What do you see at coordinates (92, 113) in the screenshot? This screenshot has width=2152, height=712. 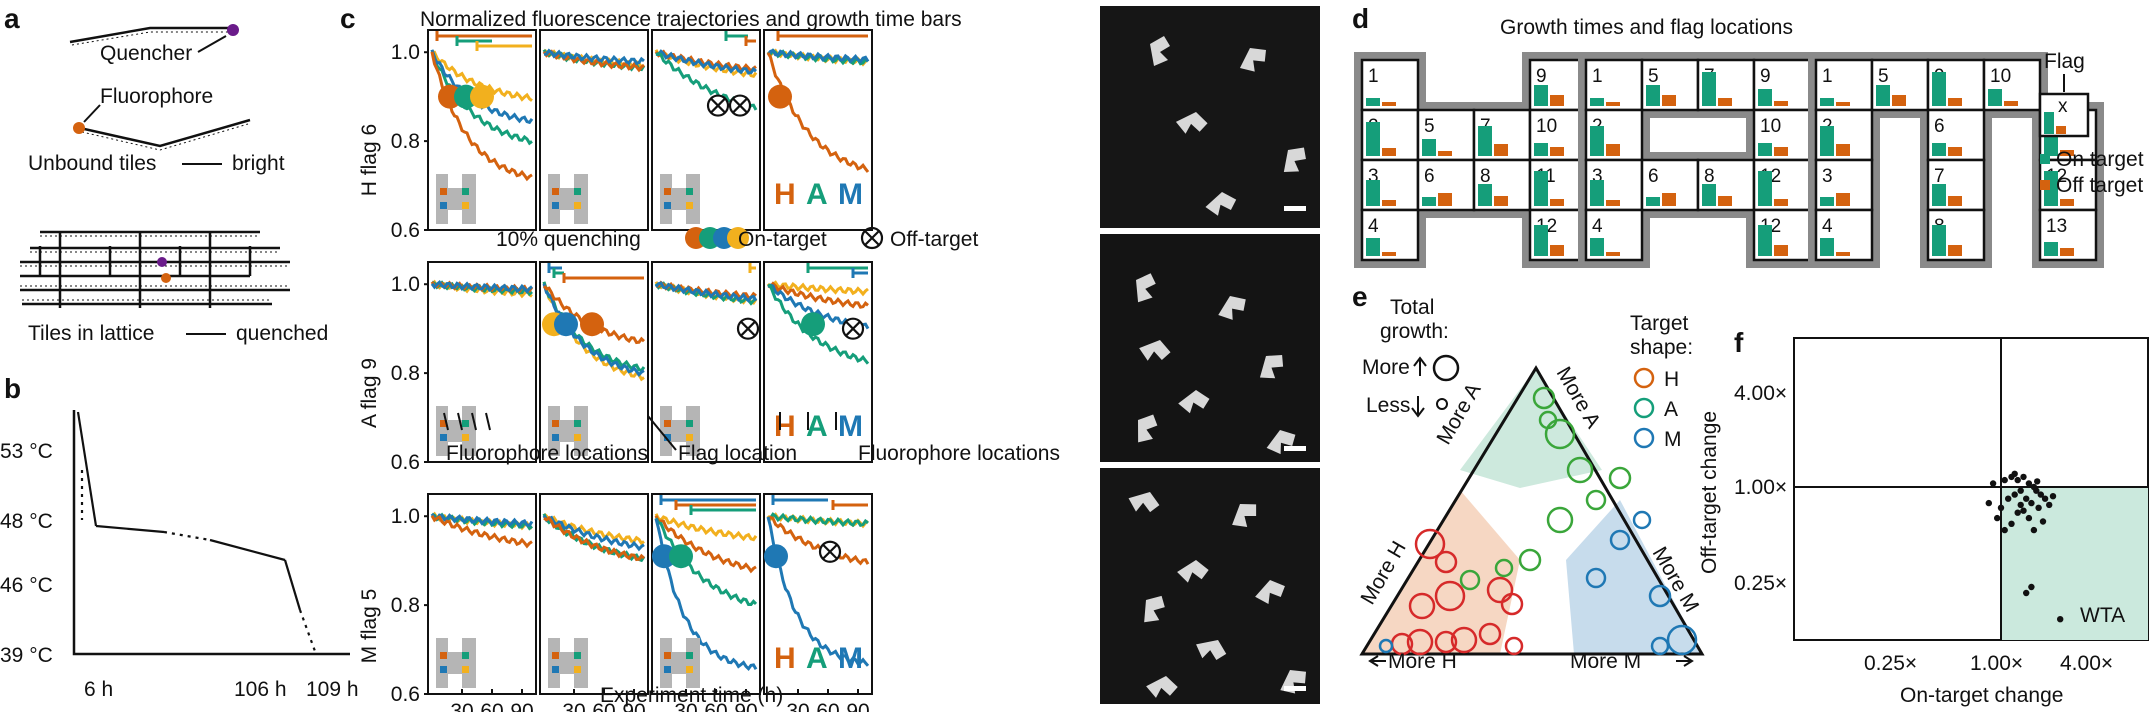 I see `fluorophore-arrow` at bounding box center [92, 113].